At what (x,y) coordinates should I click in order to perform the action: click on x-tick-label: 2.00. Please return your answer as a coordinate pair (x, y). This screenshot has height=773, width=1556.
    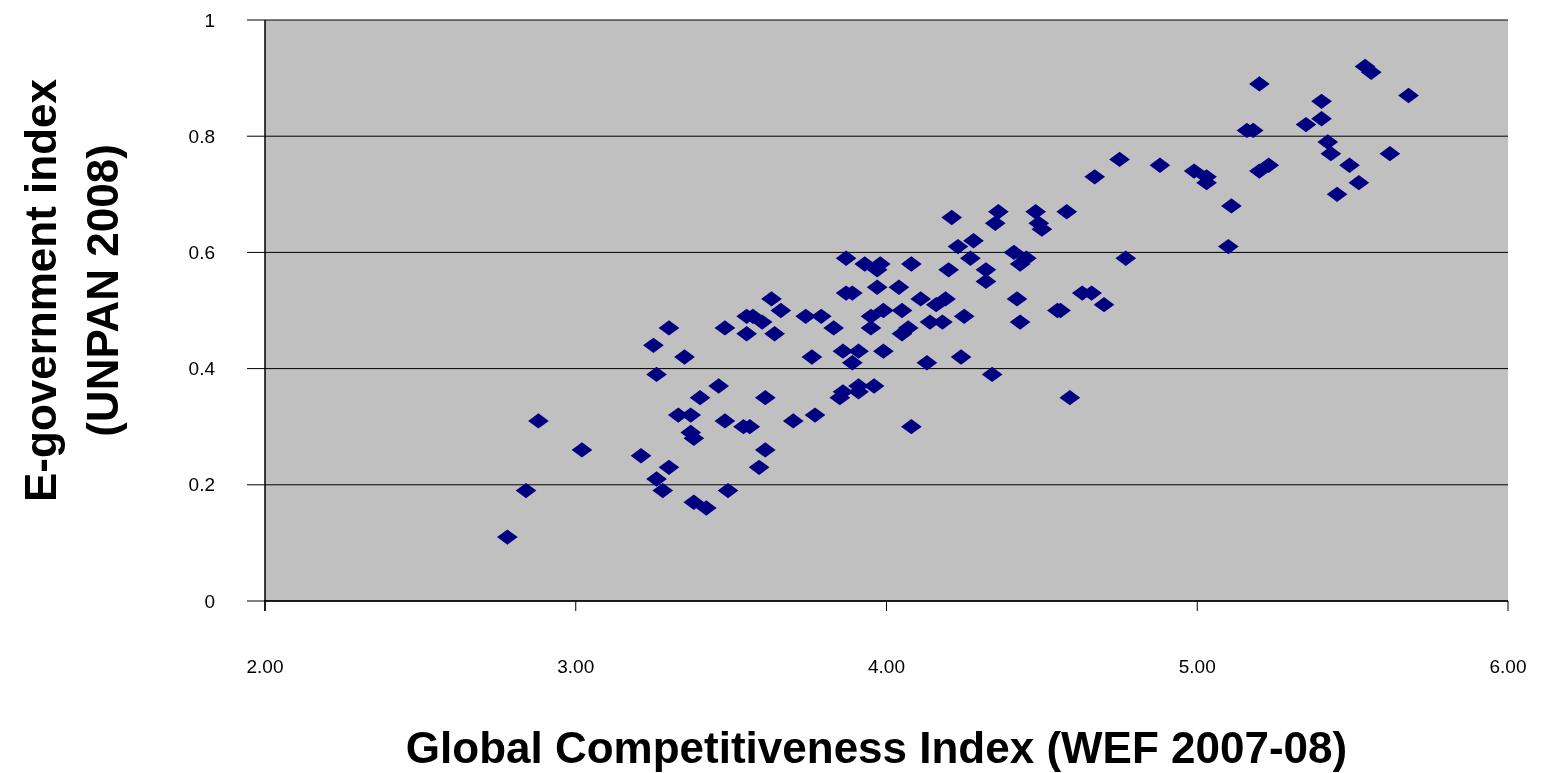
    Looking at the image, I should click on (265, 666).